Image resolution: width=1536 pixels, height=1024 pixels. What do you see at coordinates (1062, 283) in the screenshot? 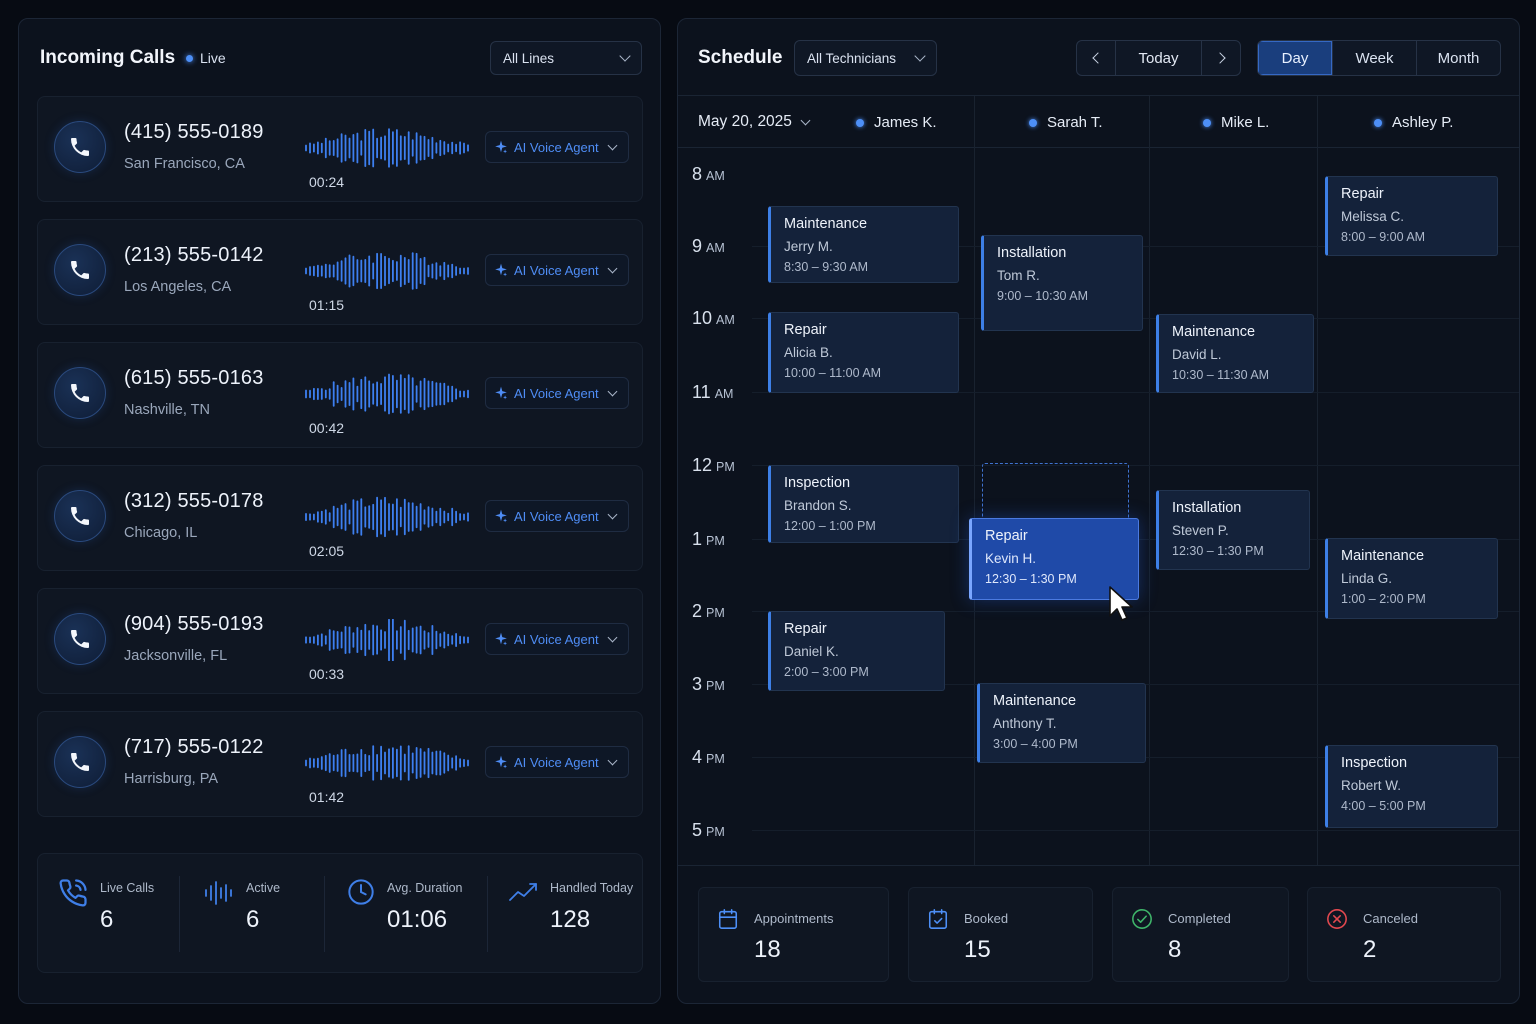
I see `appointment-card: Installation Tom R. 9:00 – 10:30 AM` at bounding box center [1062, 283].